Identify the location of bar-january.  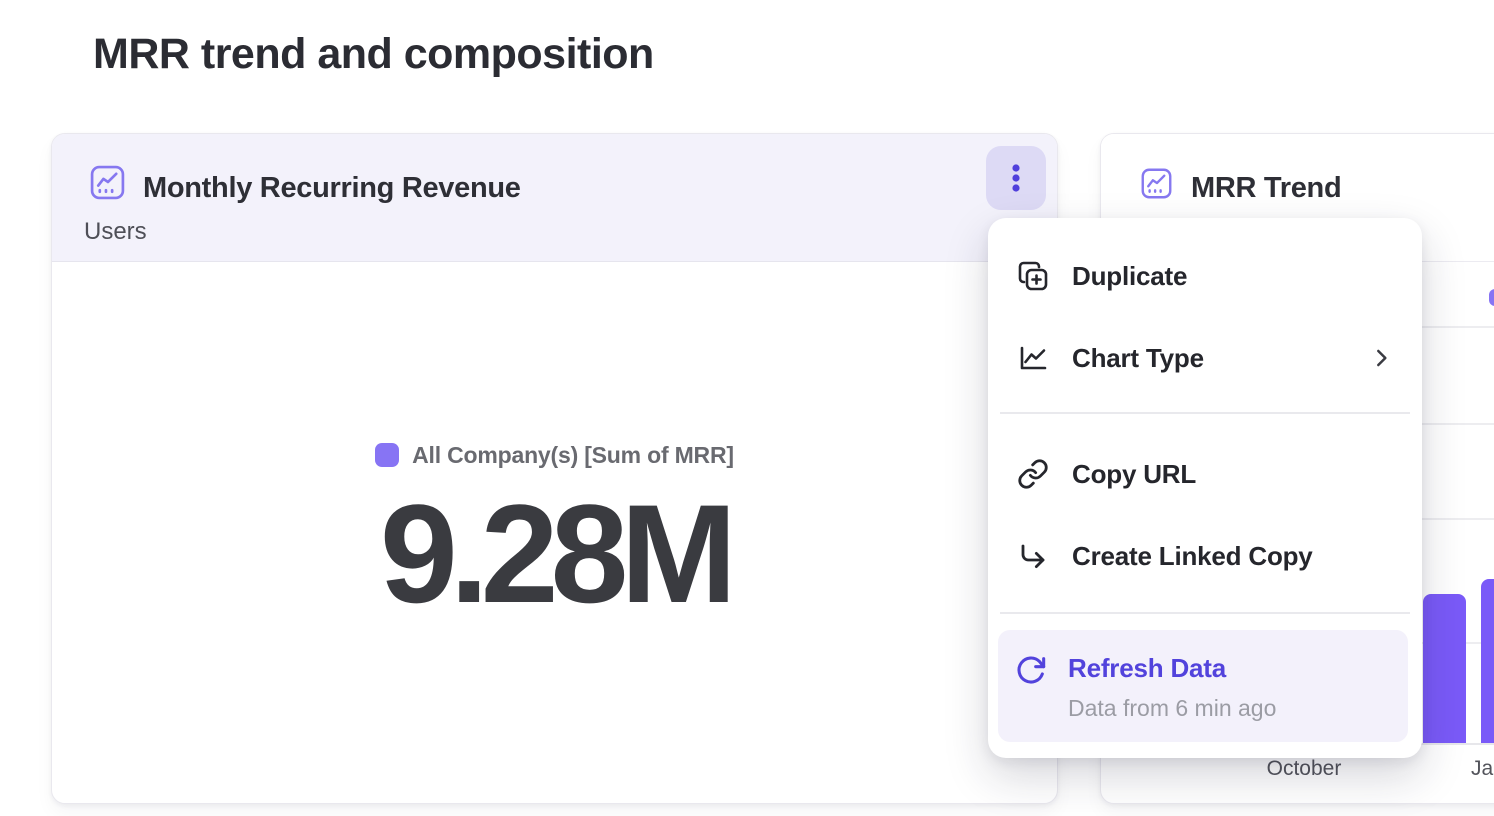
(1487, 661).